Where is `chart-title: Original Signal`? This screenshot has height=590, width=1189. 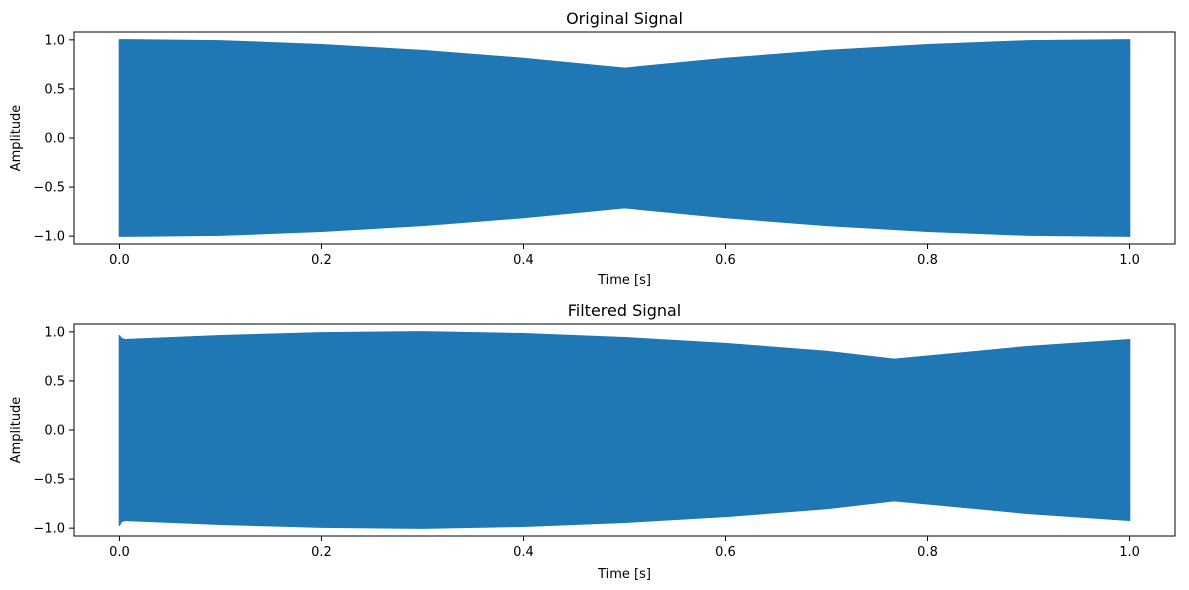
chart-title: Original Signal is located at coordinates (624, 18).